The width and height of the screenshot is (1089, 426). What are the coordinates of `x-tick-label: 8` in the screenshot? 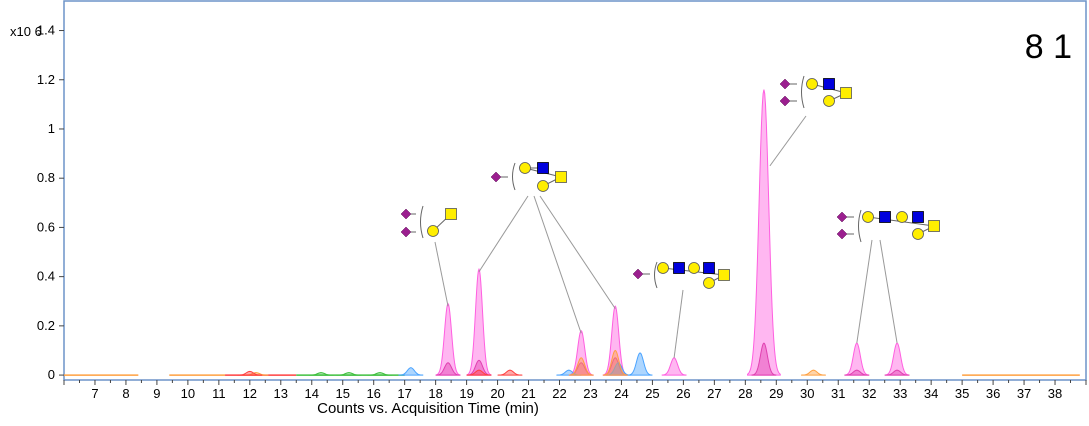 It's located at (125, 393).